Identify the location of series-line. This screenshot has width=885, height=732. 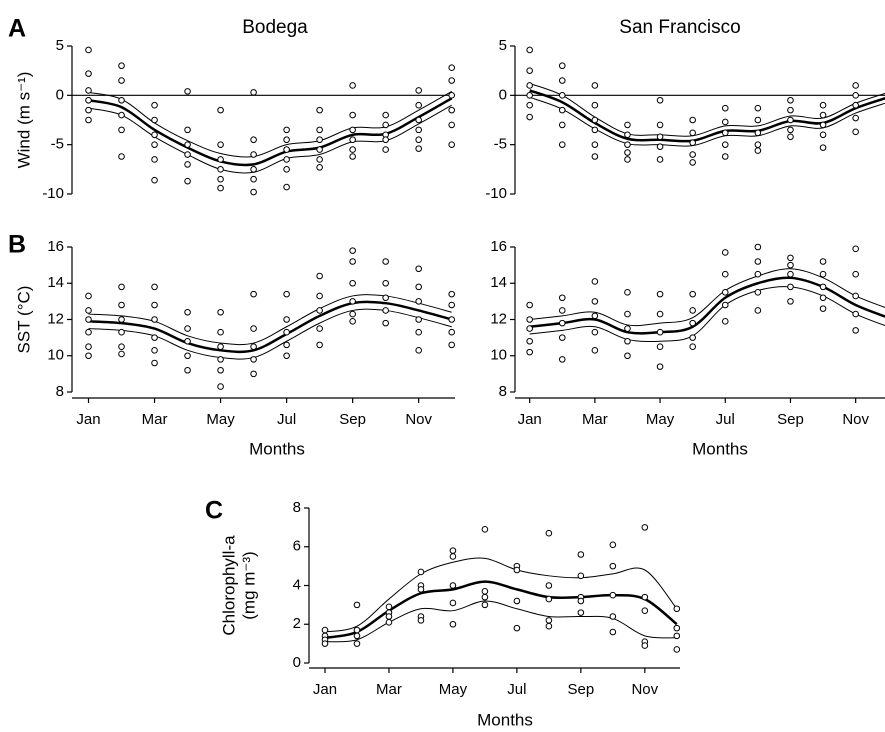
(270, 132).